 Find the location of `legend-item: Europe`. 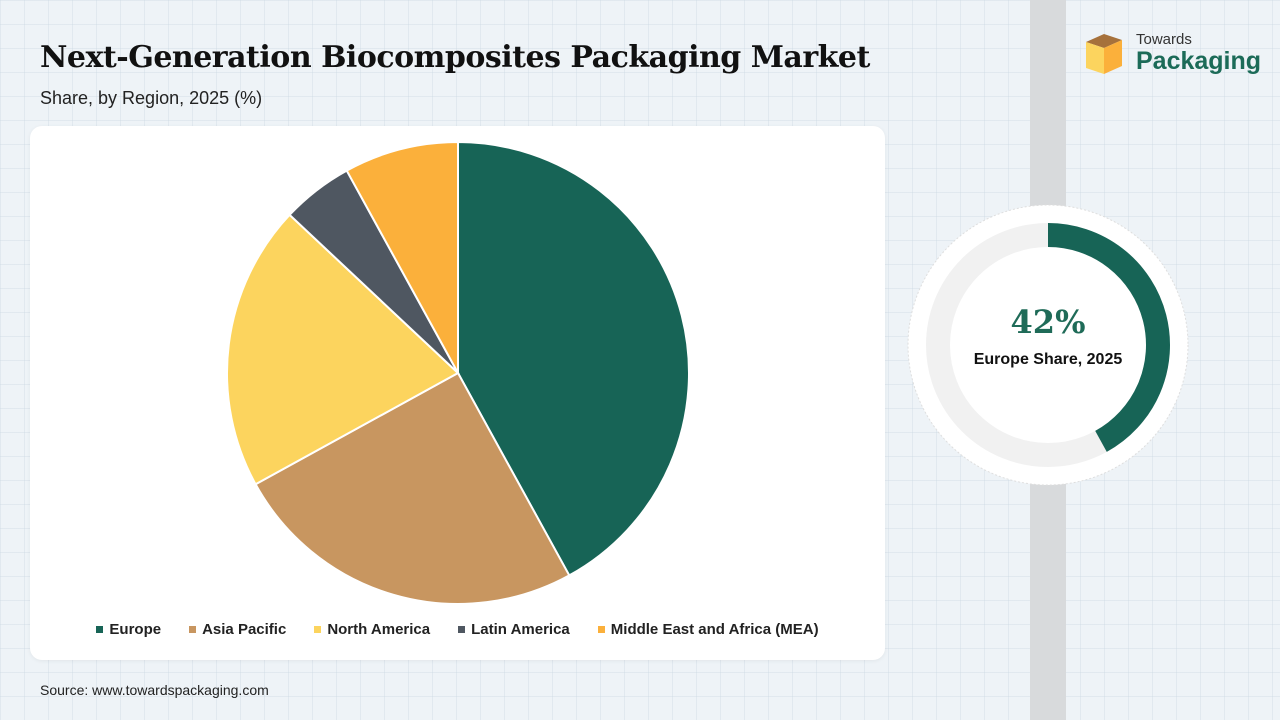

legend-item: Europe is located at coordinates (128, 629).